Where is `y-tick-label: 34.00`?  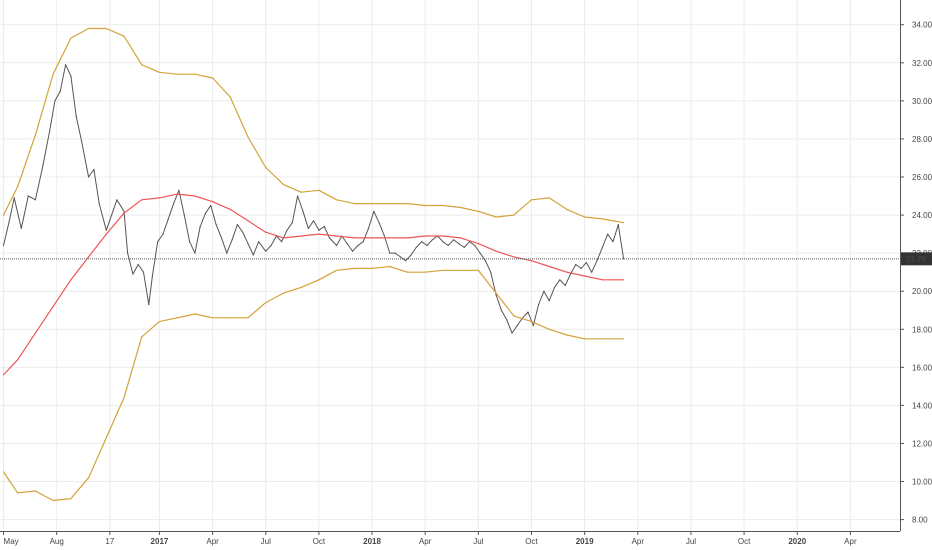 y-tick-label: 34.00 is located at coordinates (922, 25).